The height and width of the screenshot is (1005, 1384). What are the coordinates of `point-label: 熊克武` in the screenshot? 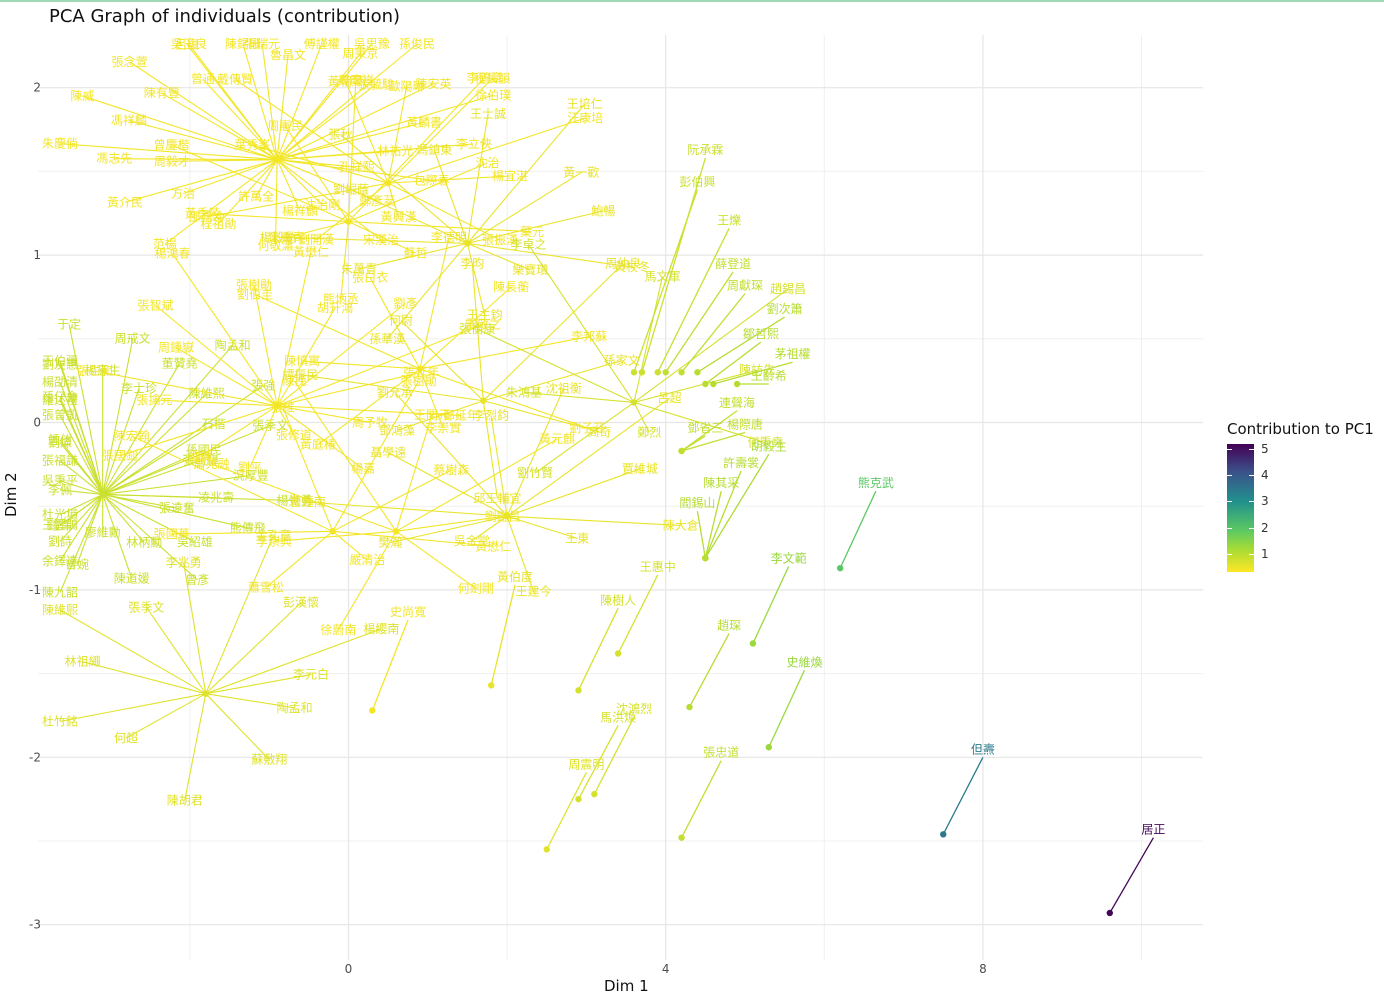 It's located at (876, 482).